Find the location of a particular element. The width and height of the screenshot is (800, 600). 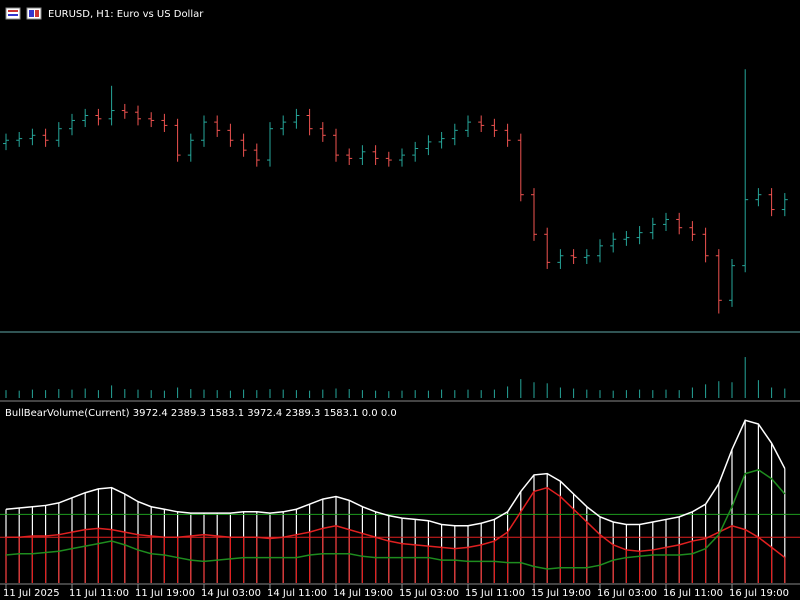

icon is located at coordinates (13, 13).